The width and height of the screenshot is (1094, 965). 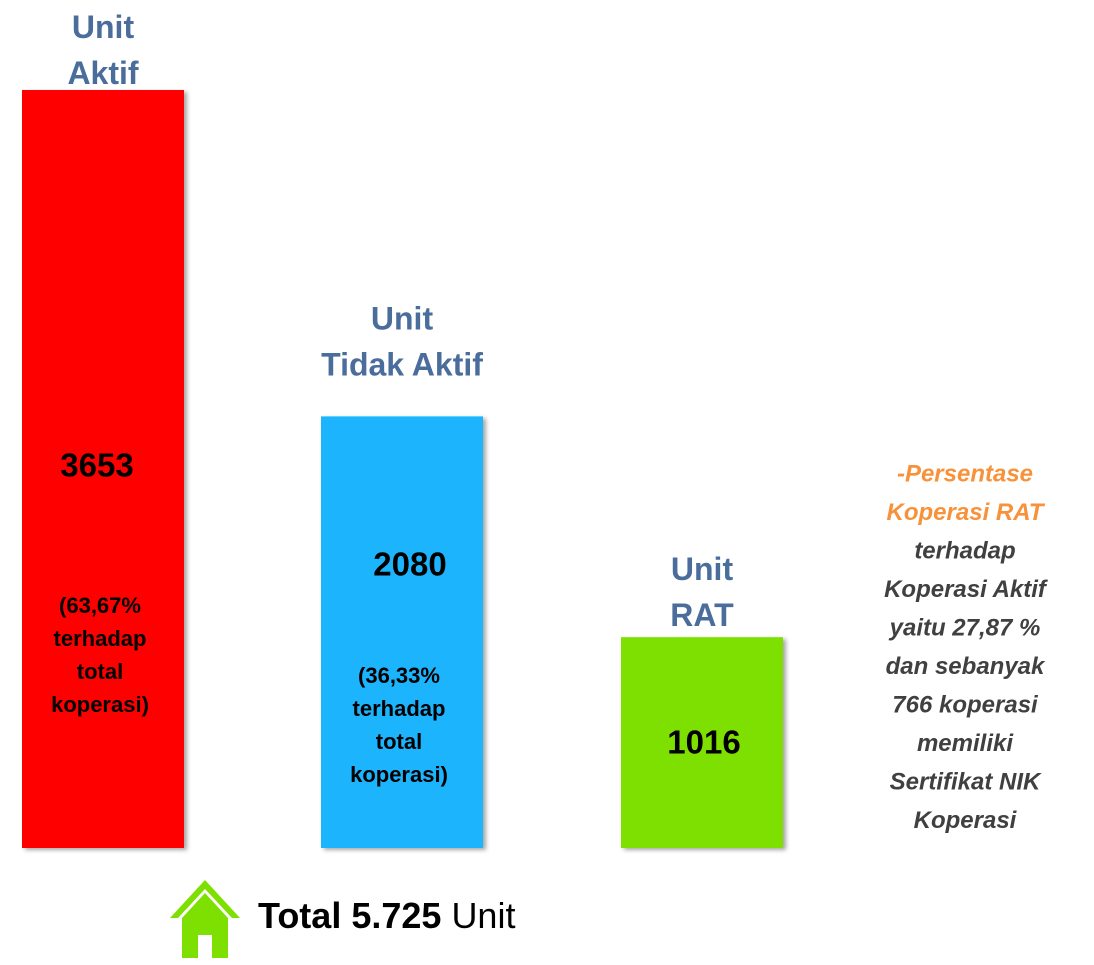 I want to click on category-label: Unit Tidak Aktif, so click(x=402, y=342).